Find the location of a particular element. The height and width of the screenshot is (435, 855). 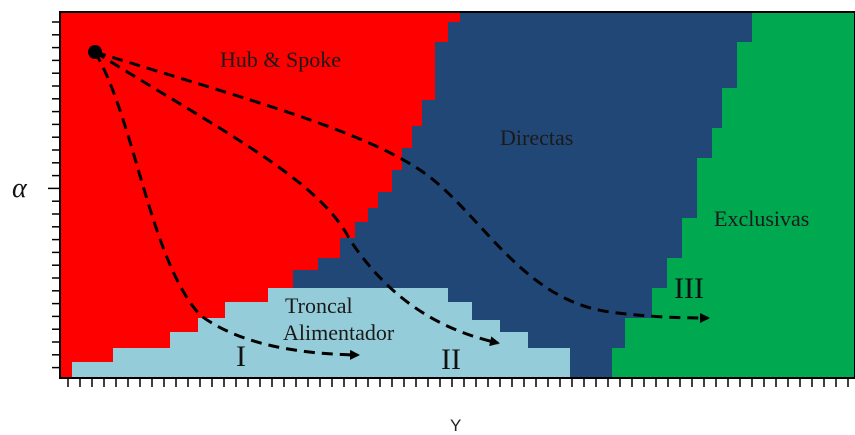

y-axis-label: α is located at coordinates (20, 188).